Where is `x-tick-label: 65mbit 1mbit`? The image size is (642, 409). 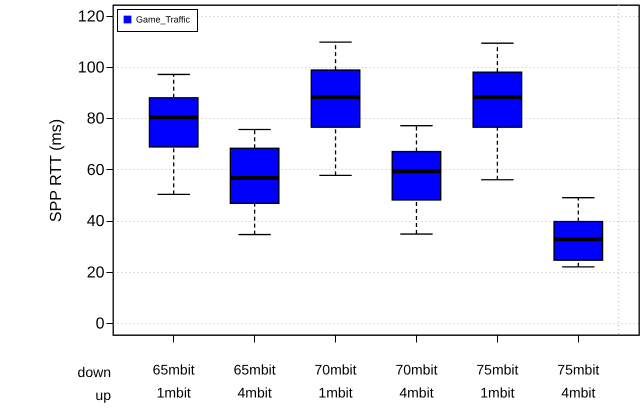 x-tick-label: 65mbit 1mbit is located at coordinates (173, 381).